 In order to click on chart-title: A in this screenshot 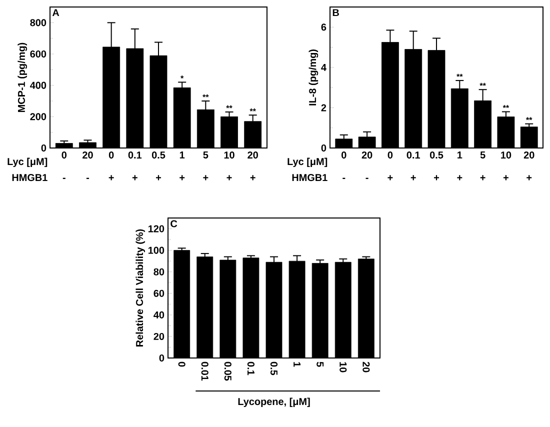, I will do `click(56, 12)`.